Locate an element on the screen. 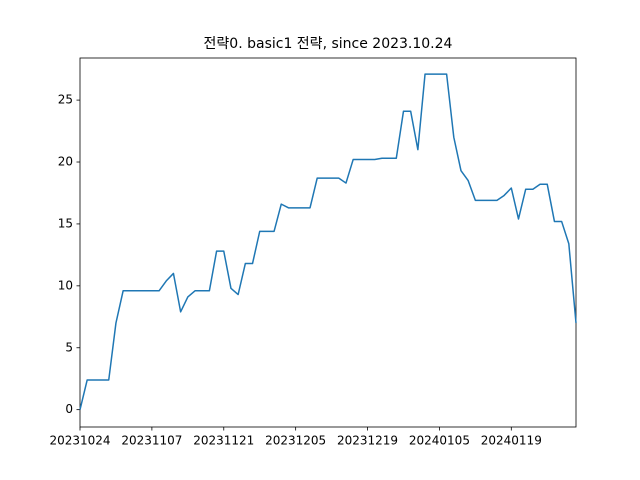  x-tick-label: 20231107 is located at coordinates (151, 441).